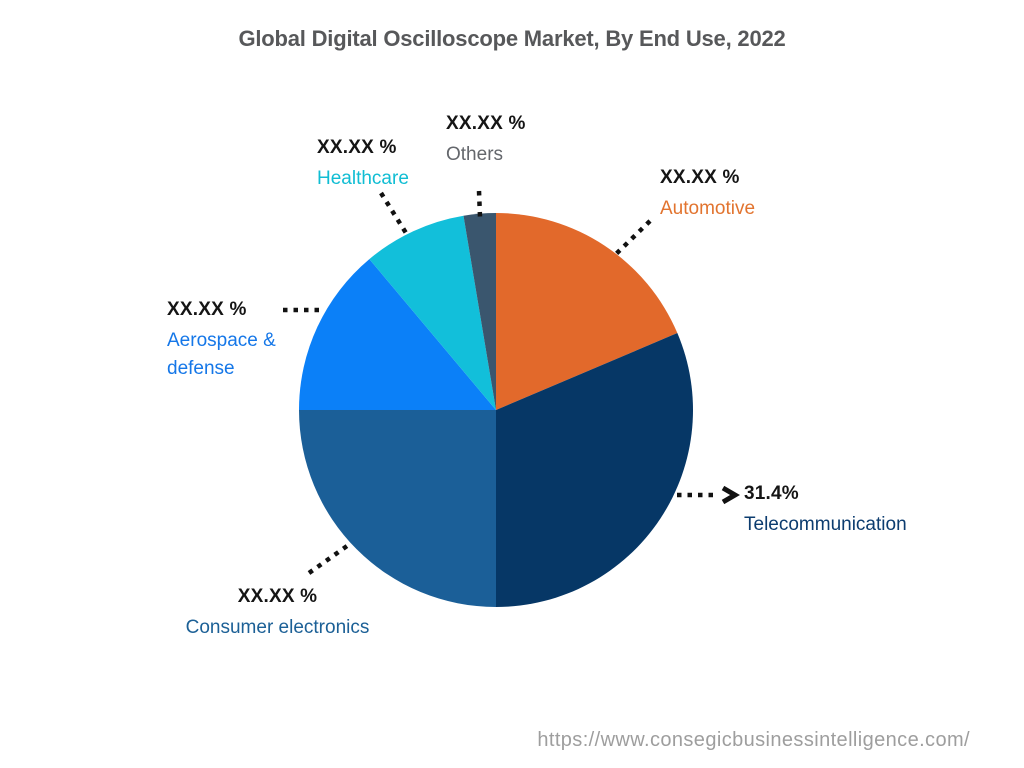 The width and height of the screenshot is (1024, 768). I want to click on pie-slice-automotive, so click(587, 311).